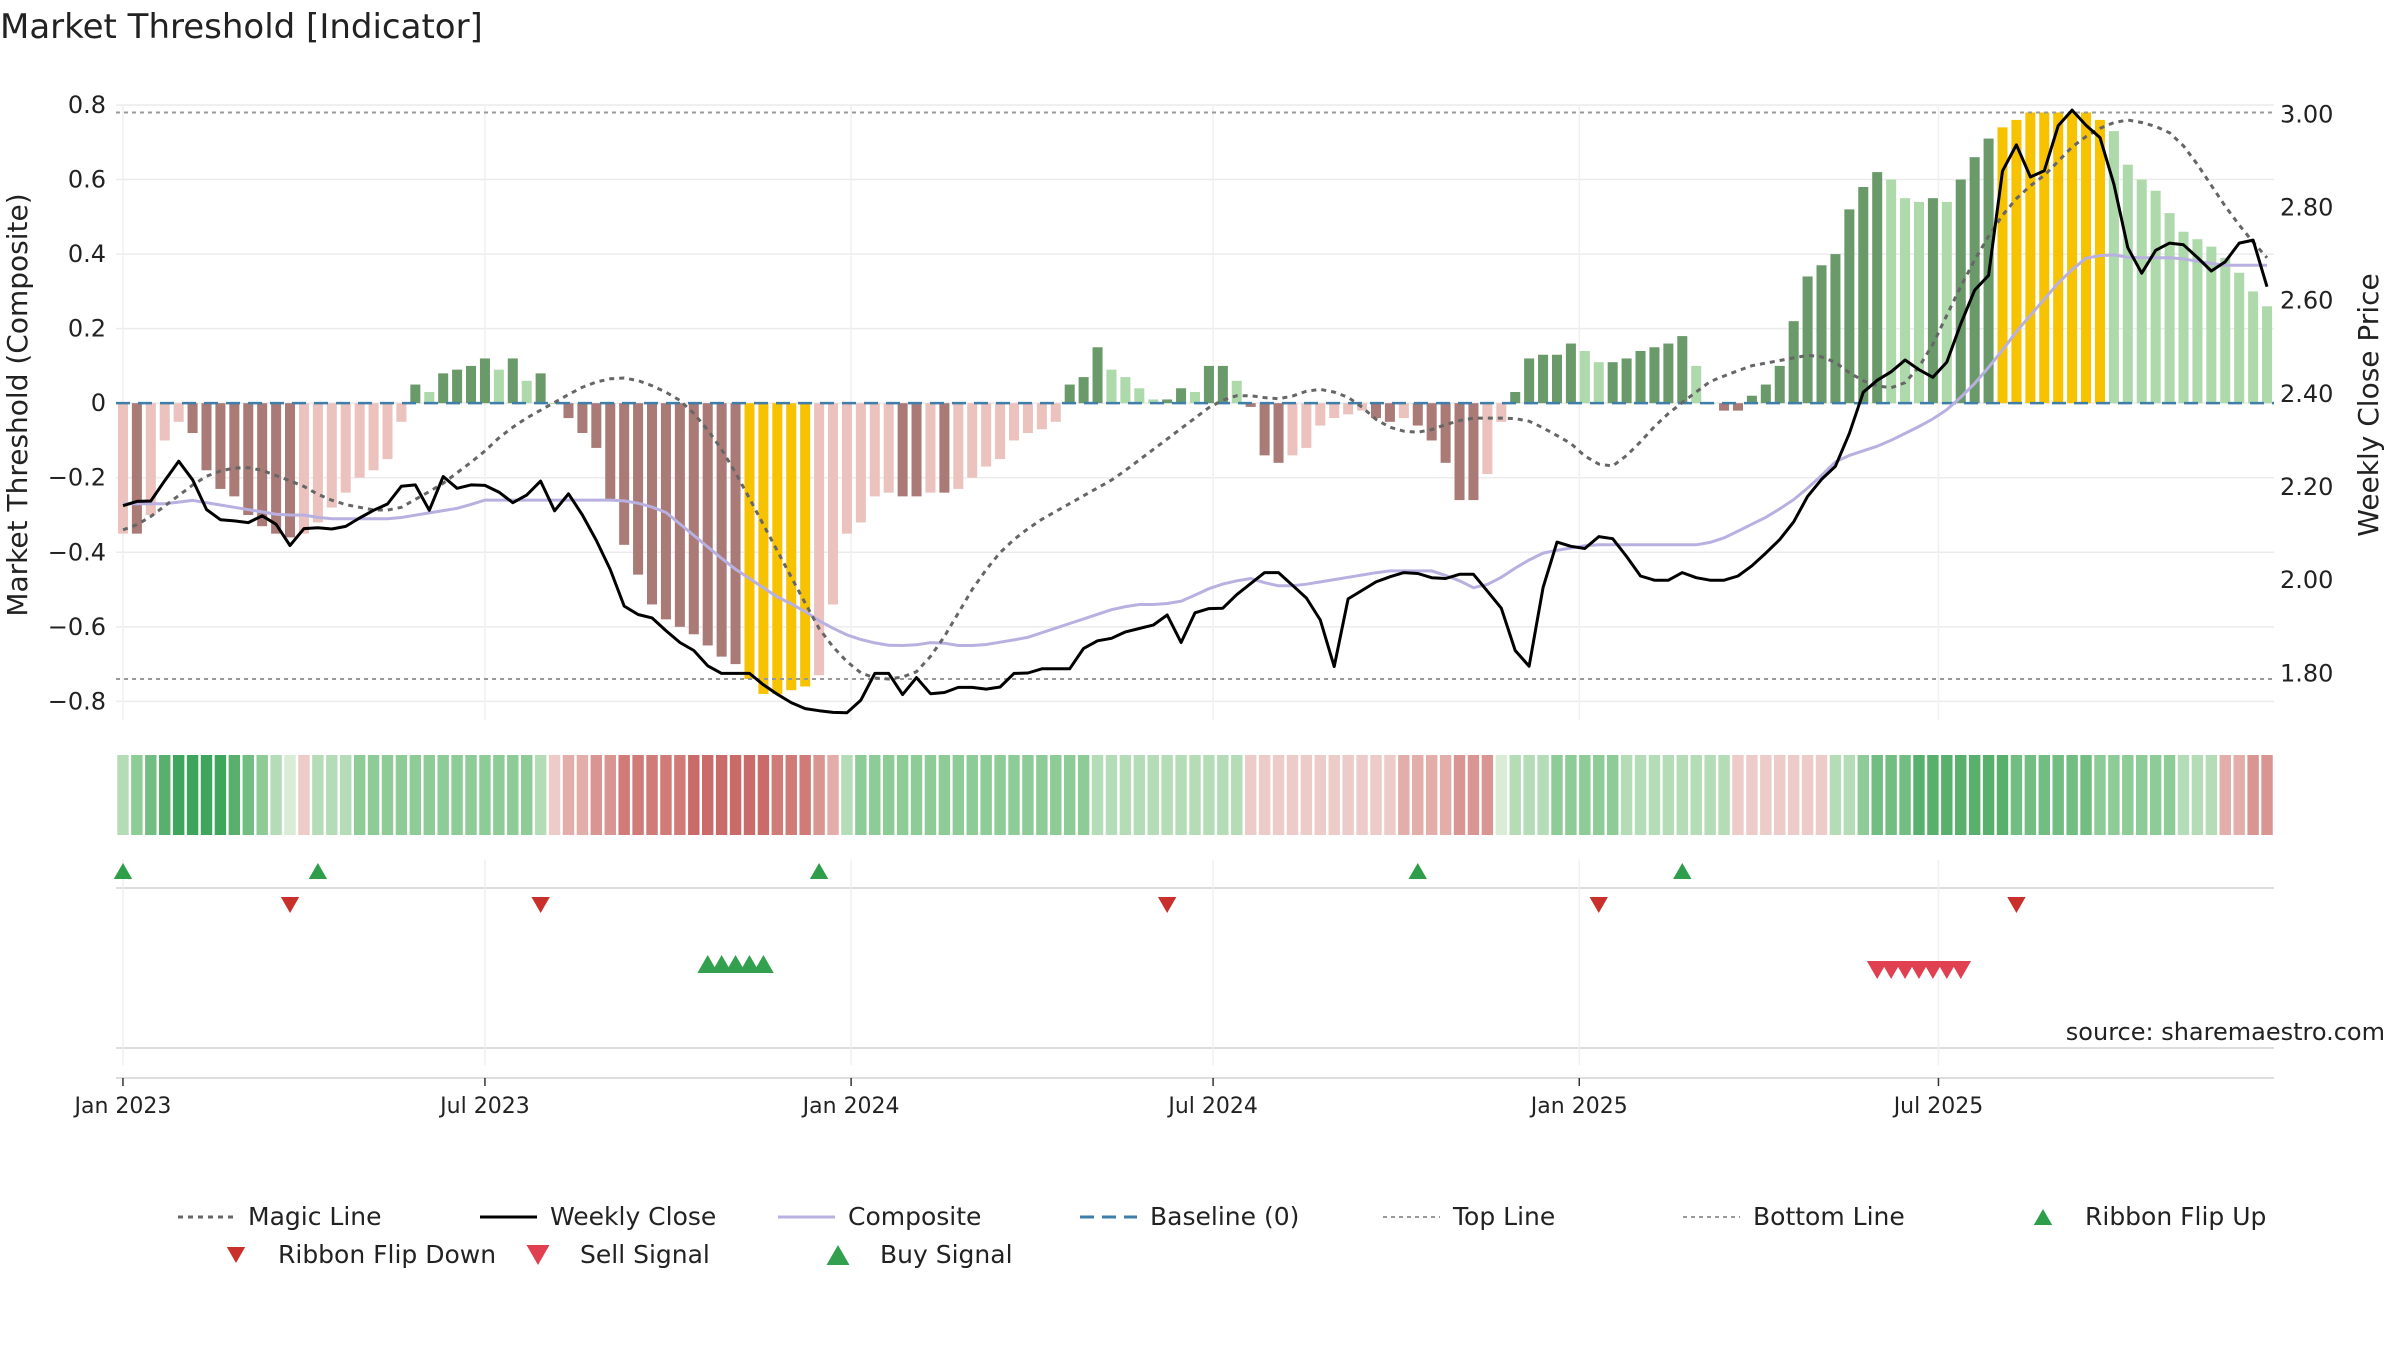 This screenshot has width=2400, height=1350. I want to click on y-tick-left-label: 0.8, so click(87, 105).